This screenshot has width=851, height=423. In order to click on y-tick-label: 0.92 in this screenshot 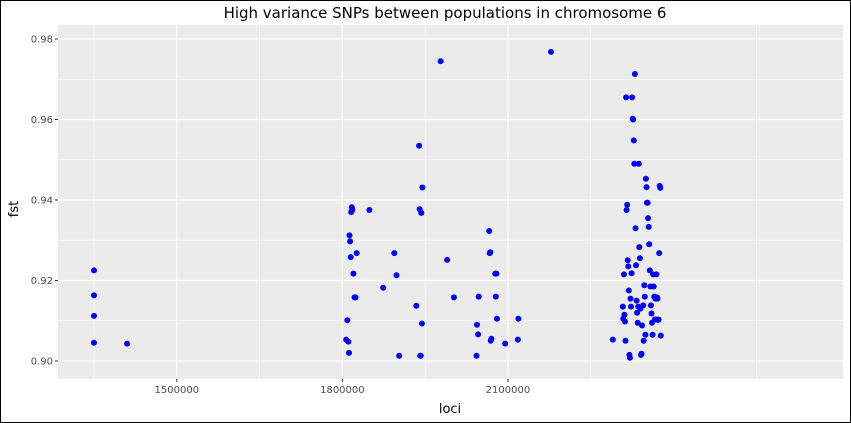, I will do `click(42, 281)`.